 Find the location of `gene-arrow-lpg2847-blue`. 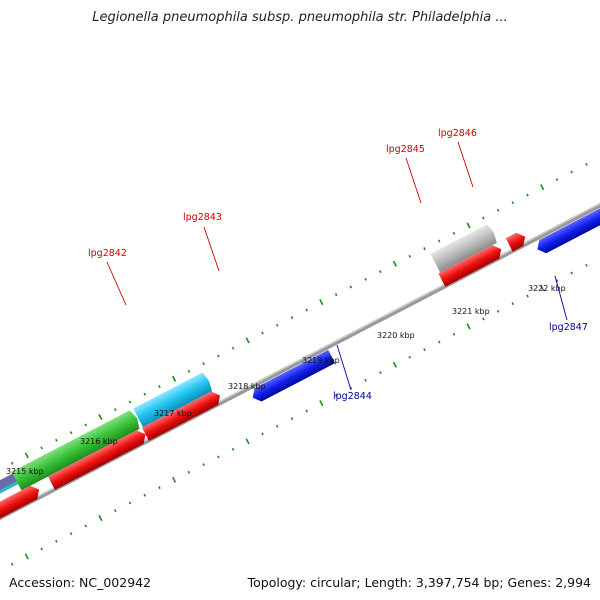

gene-arrow-lpg2847-blue is located at coordinates (567, 229).